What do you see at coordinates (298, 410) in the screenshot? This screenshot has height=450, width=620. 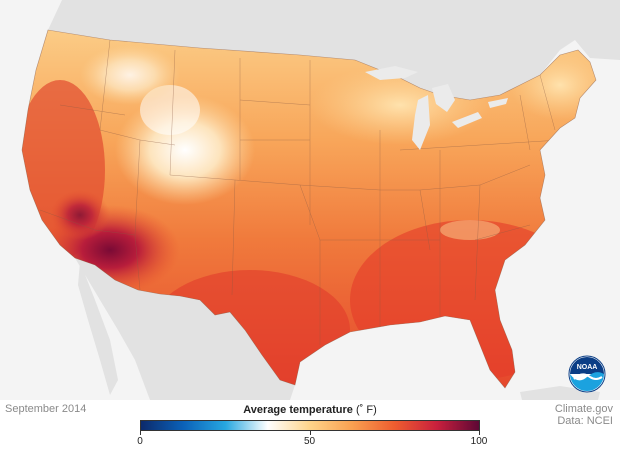 I see `legend-title-text: Average temperature` at bounding box center [298, 410].